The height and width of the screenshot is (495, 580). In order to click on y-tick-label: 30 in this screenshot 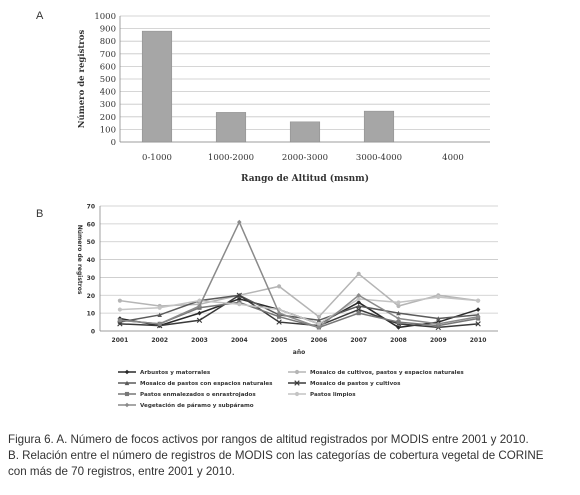, I will do `click(91, 278)`.